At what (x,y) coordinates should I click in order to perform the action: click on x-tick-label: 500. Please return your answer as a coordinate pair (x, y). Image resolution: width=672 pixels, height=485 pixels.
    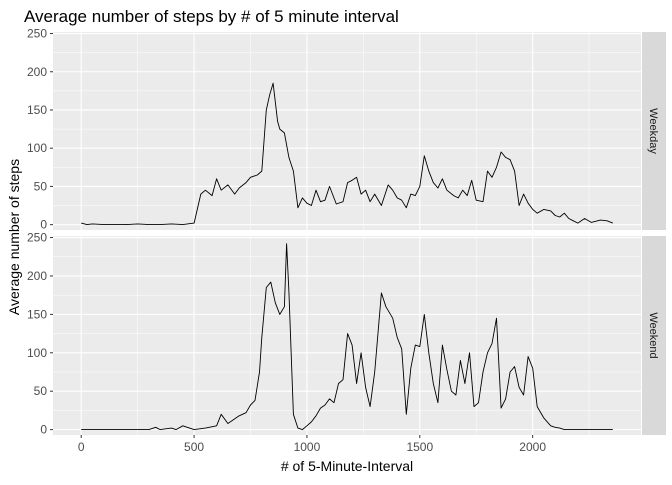
    Looking at the image, I should click on (194, 447).